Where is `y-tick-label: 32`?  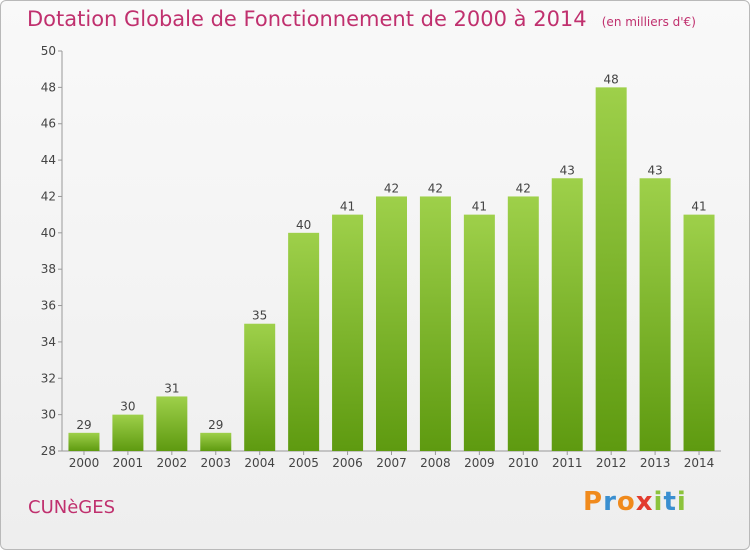
y-tick-label: 32 is located at coordinates (48, 378).